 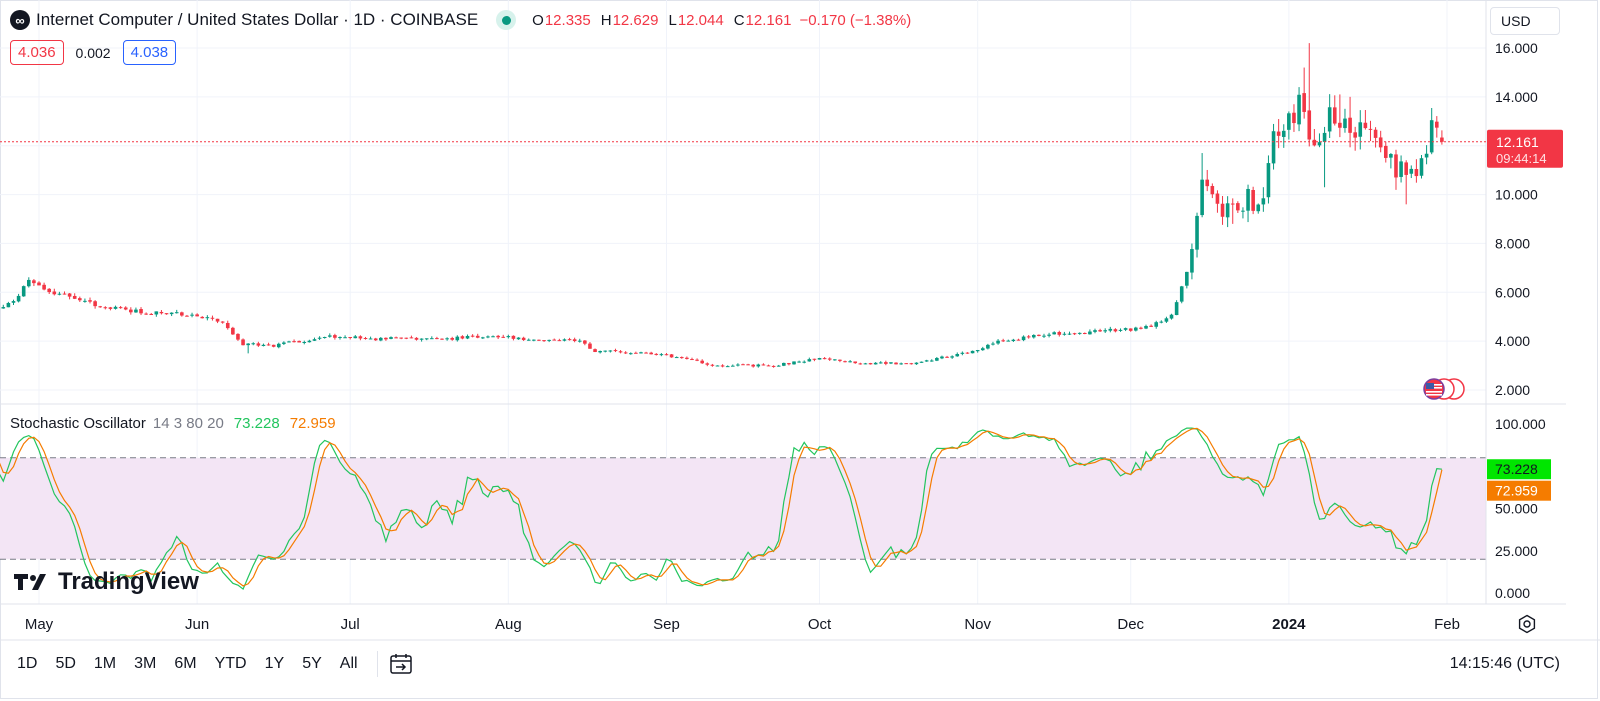 What do you see at coordinates (1516, 195) in the screenshot?
I see `y-tick-label: 10.000` at bounding box center [1516, 195].